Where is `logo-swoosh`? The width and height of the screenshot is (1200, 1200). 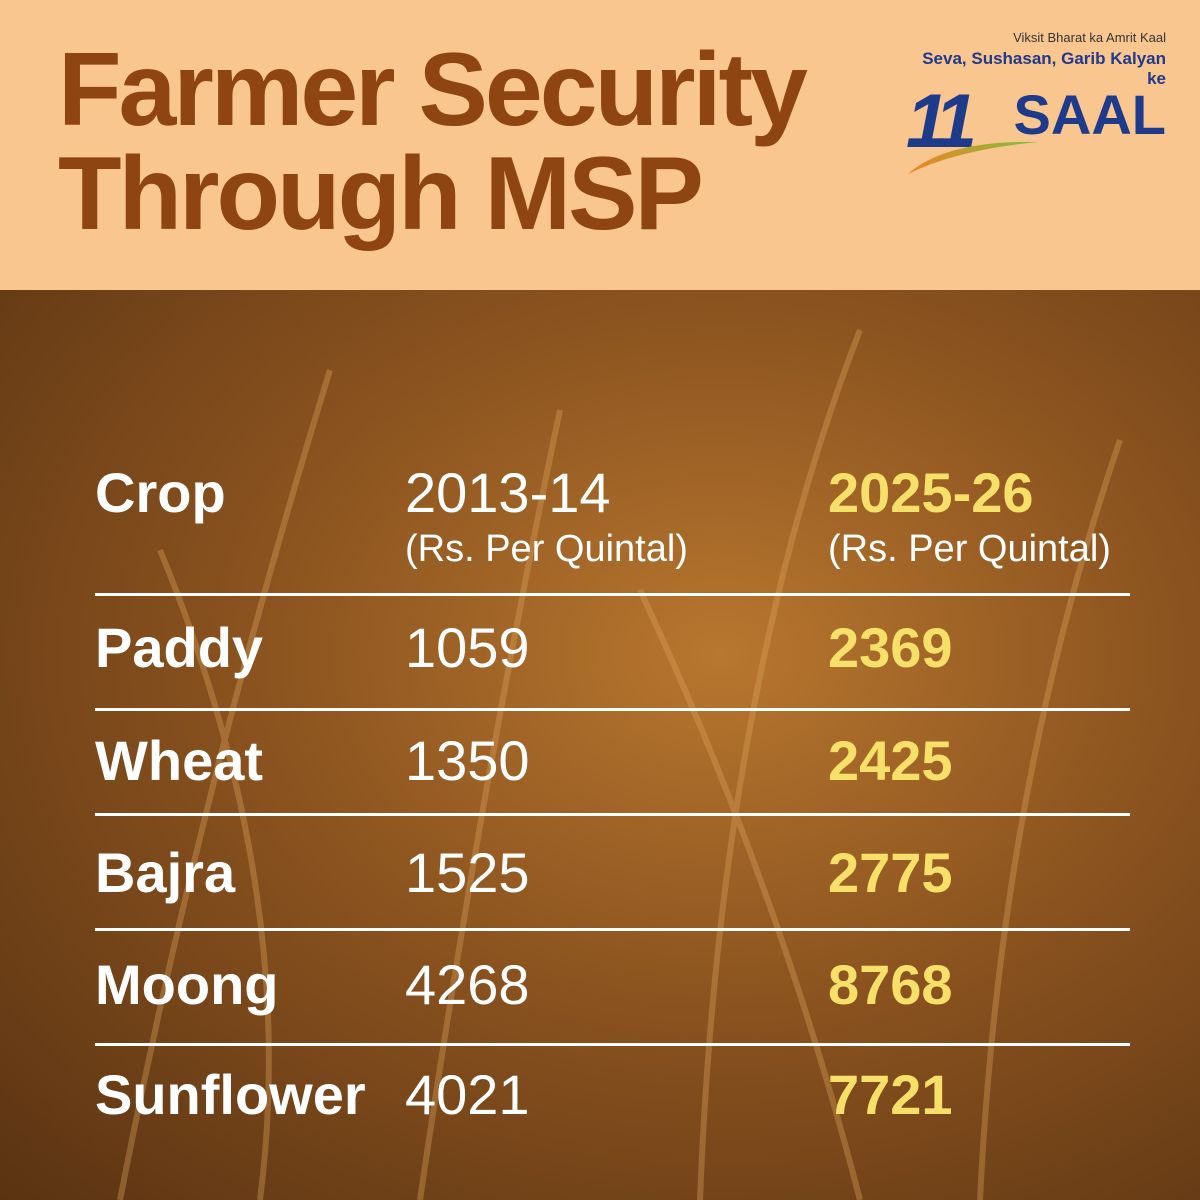 logo-swoosh is located at coordinates (973, 157).